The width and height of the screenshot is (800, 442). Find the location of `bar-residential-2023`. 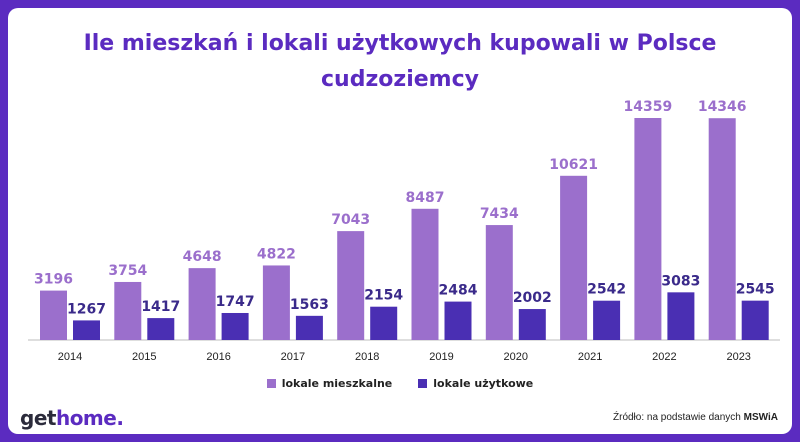

bar-residential-2023 is located at coordinates (722, 229).